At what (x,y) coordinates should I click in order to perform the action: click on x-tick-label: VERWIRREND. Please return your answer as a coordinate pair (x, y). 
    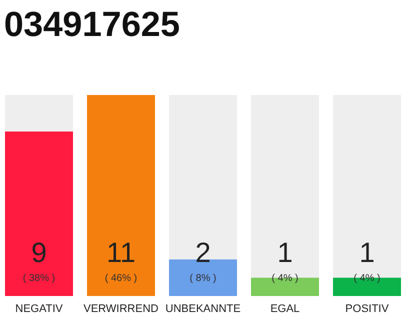
    Looking at the image, I should click on (121, 309).